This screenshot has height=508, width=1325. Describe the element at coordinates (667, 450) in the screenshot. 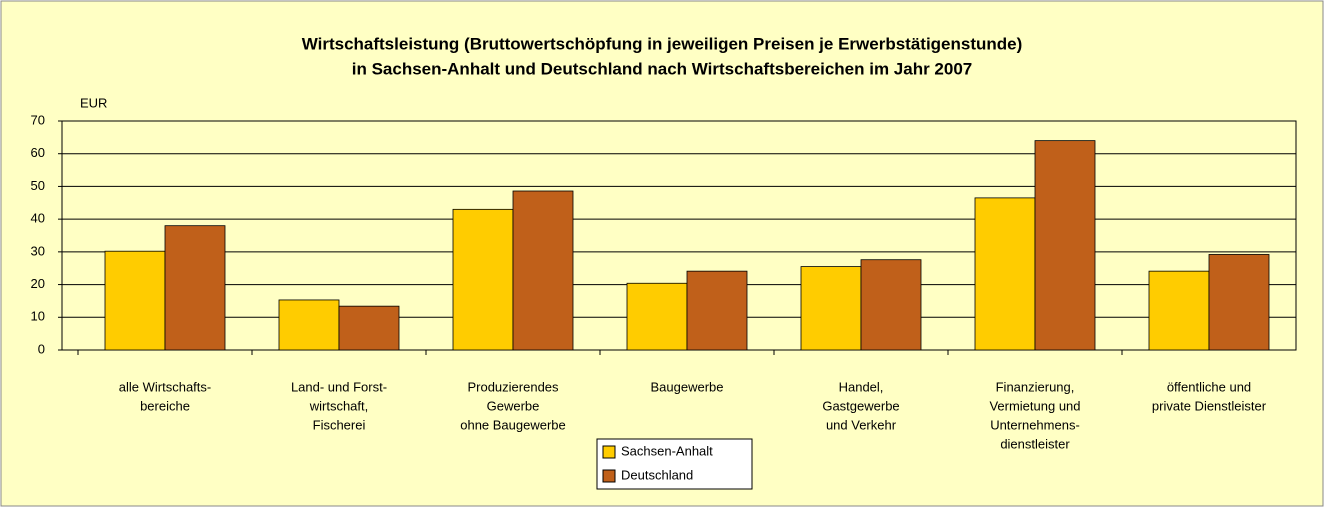

I see `legend-label: Sachsen-Anhalt` at that location.